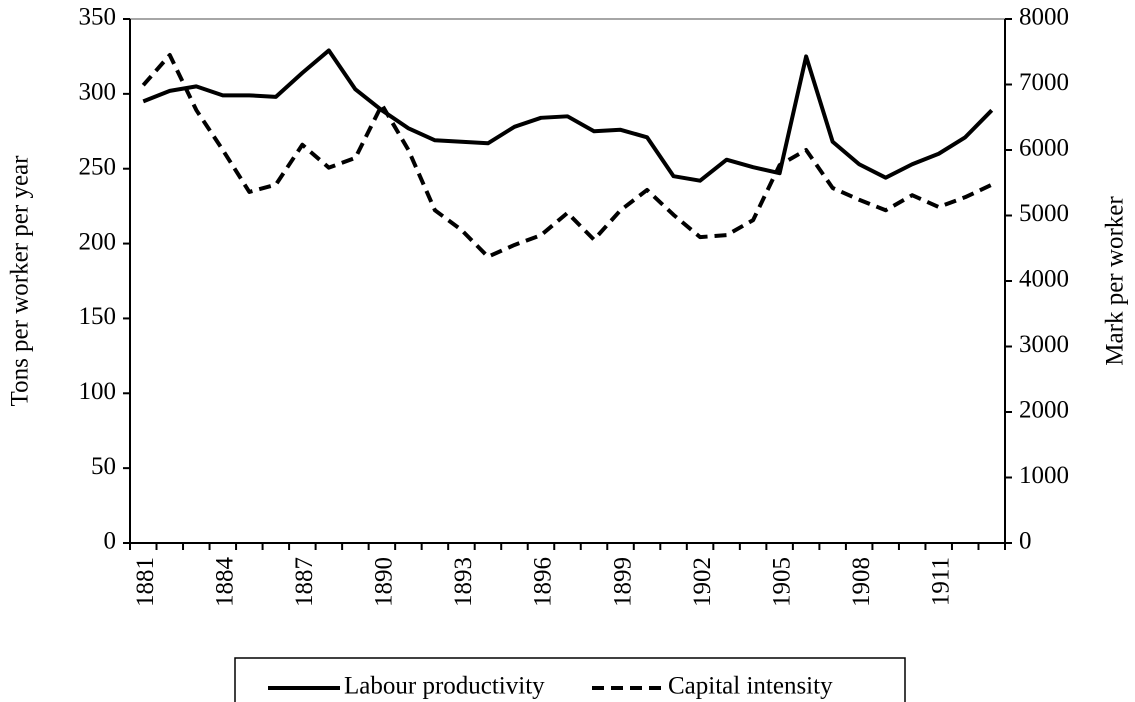 This screenshot has height=702, width=1135. What do you see at coordinates (98, 17) in the screenshot?
I see `y-tick-label: 350` at bounding box center [98, 17].